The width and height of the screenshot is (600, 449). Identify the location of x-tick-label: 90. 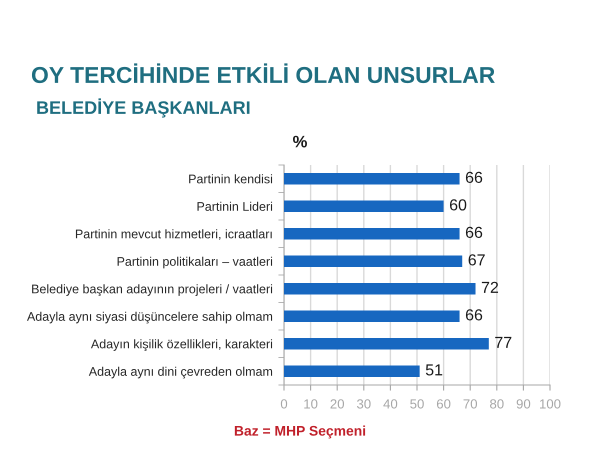
(523, 404).